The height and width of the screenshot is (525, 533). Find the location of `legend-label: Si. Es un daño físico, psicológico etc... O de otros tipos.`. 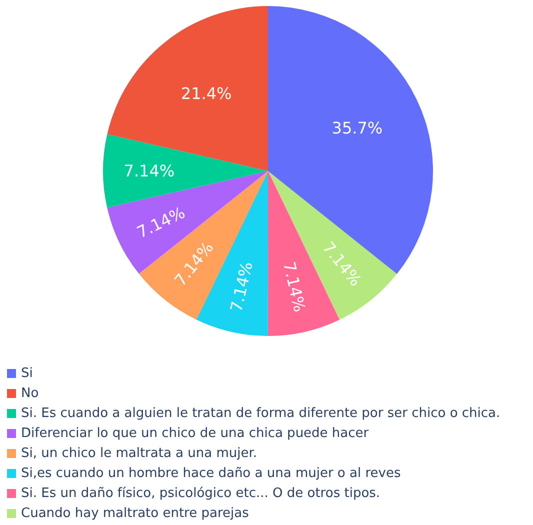

legend-label: Si. Es un daño físico, psicológico etc... O de otros tipos. is located at coordinates (200, 493).